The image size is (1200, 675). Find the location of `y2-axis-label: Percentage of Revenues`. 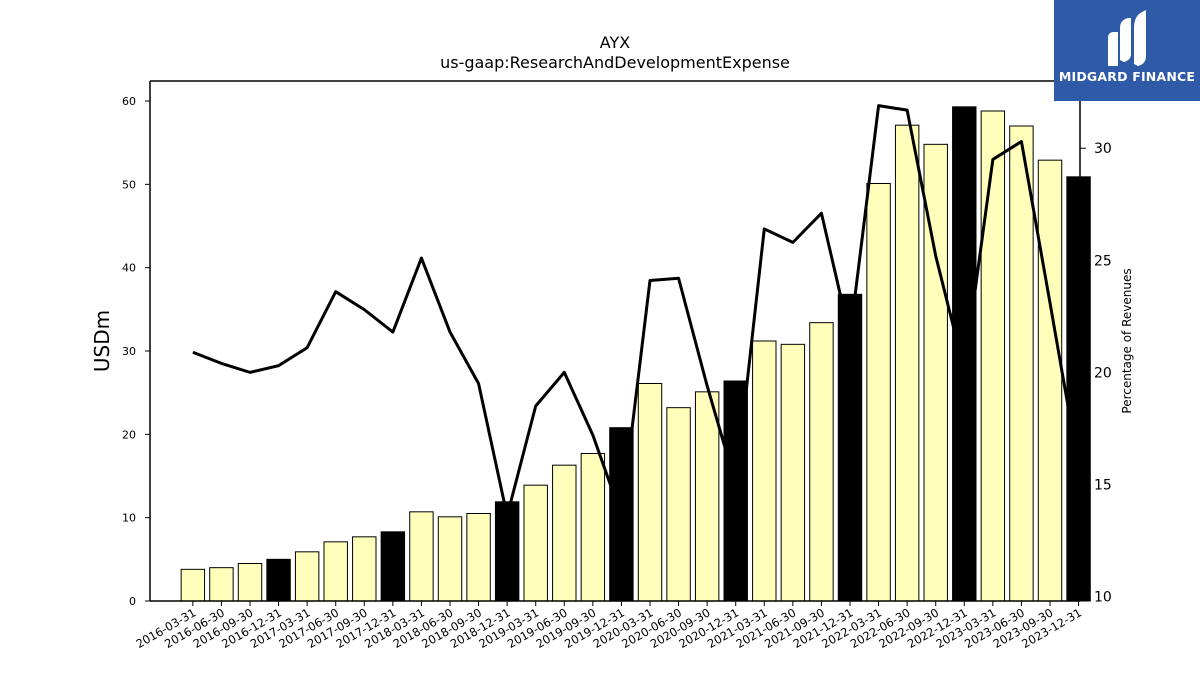

y2-axis-label: Percentage of Revenues is located at coordinates (1127, 340).